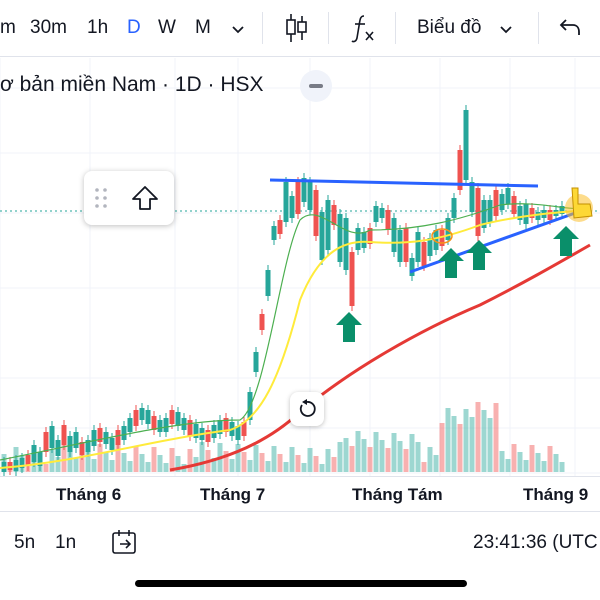  What do you see at coordinates (129, 198) in the screenshot?
I see `floating-drawing-toolbar` at bounding box center [129, 198].